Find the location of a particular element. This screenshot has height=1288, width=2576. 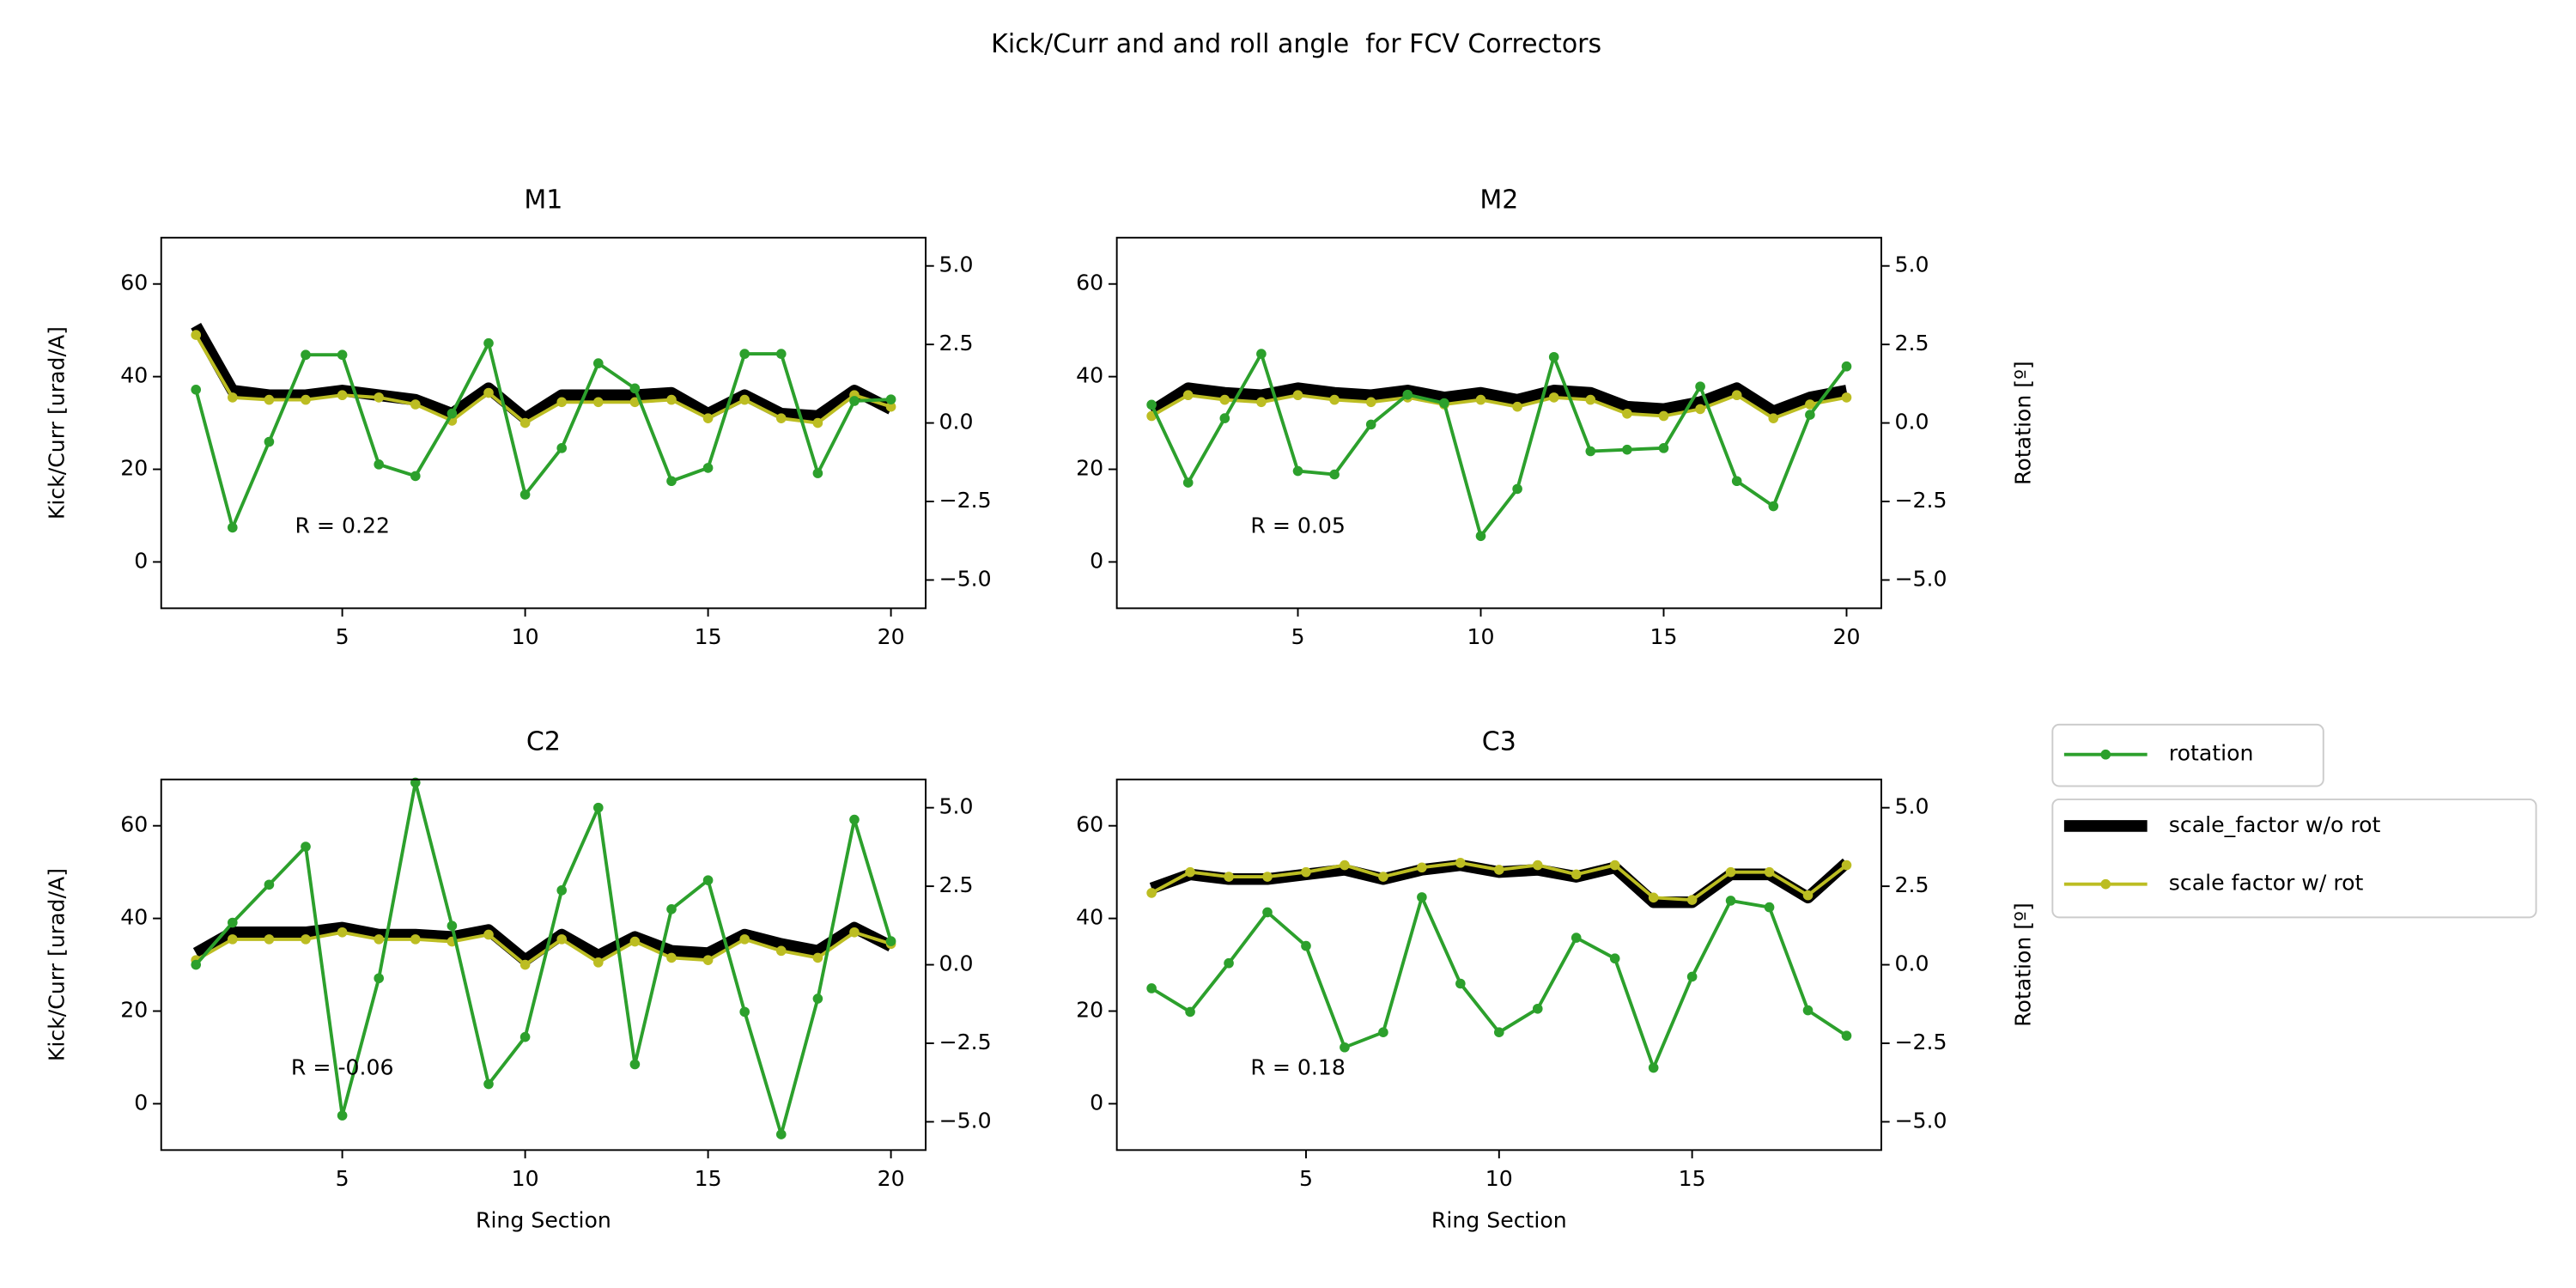

subplot-title: M2 is located at coordinates (1499, 201).